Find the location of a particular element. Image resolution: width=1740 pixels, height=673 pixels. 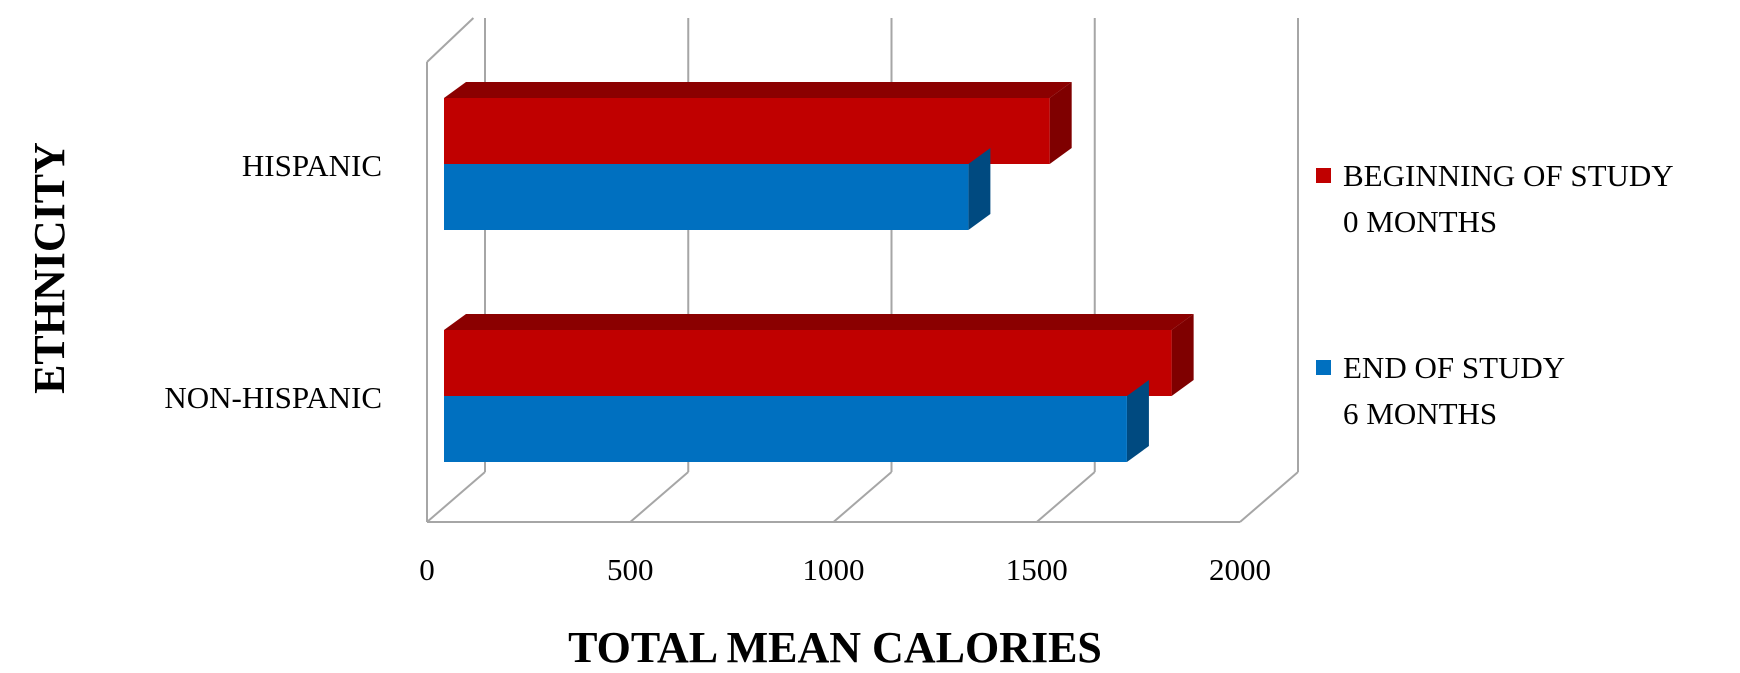

y-axis-title: ETHNICITY is located at coordinates (49, 268).